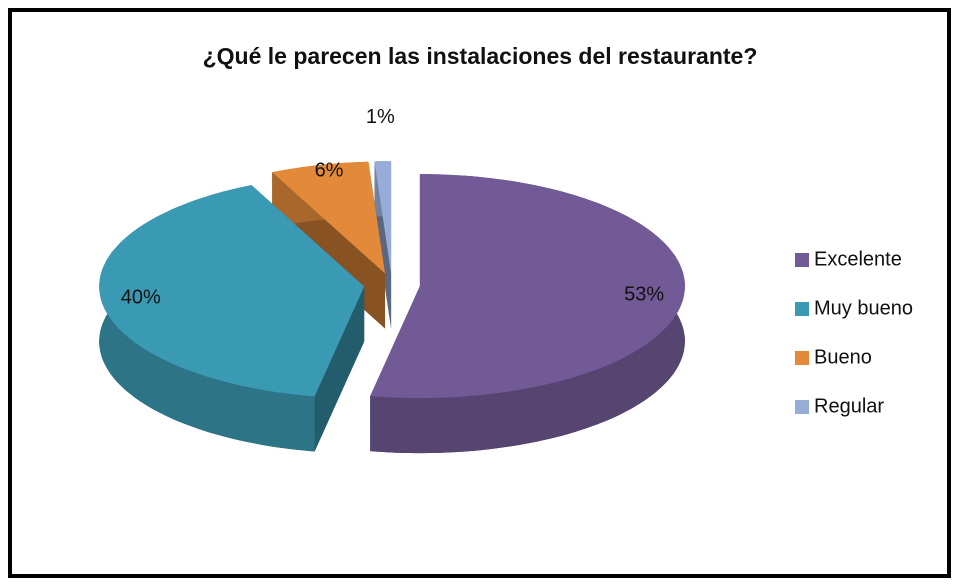 Image resolution: width=959 pixels, height=584 pixels. What do you see at coordinates (858, 259) in the screenshot?
I see `legend-label: Excelente` at bounding box center [858, 259].